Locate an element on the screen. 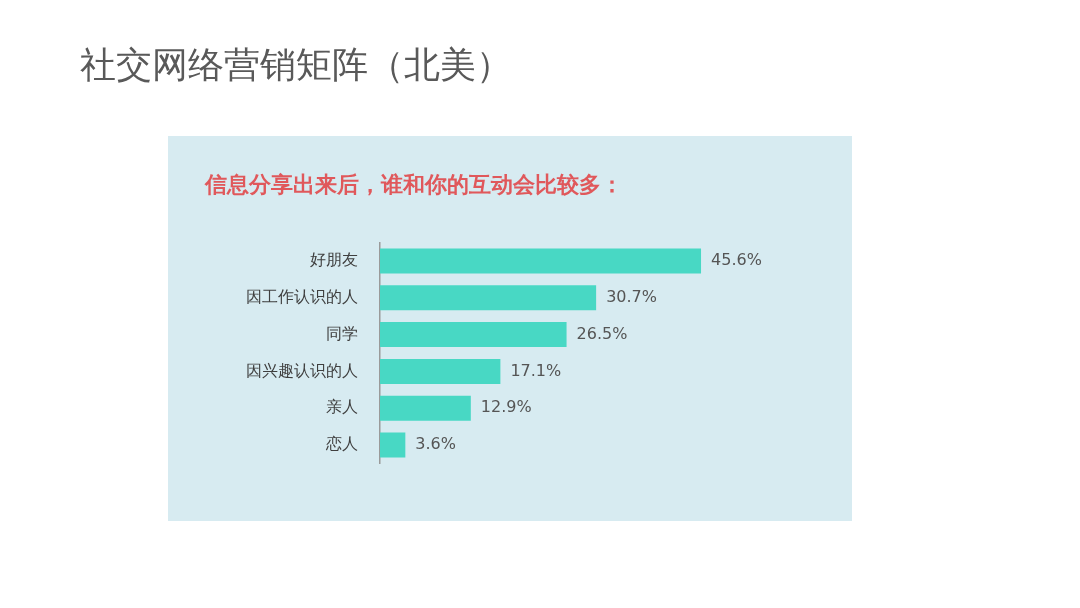 This screenshot has height=608, width=1080. y-tick-label: 恋人 is located at coordinates (341, 444).